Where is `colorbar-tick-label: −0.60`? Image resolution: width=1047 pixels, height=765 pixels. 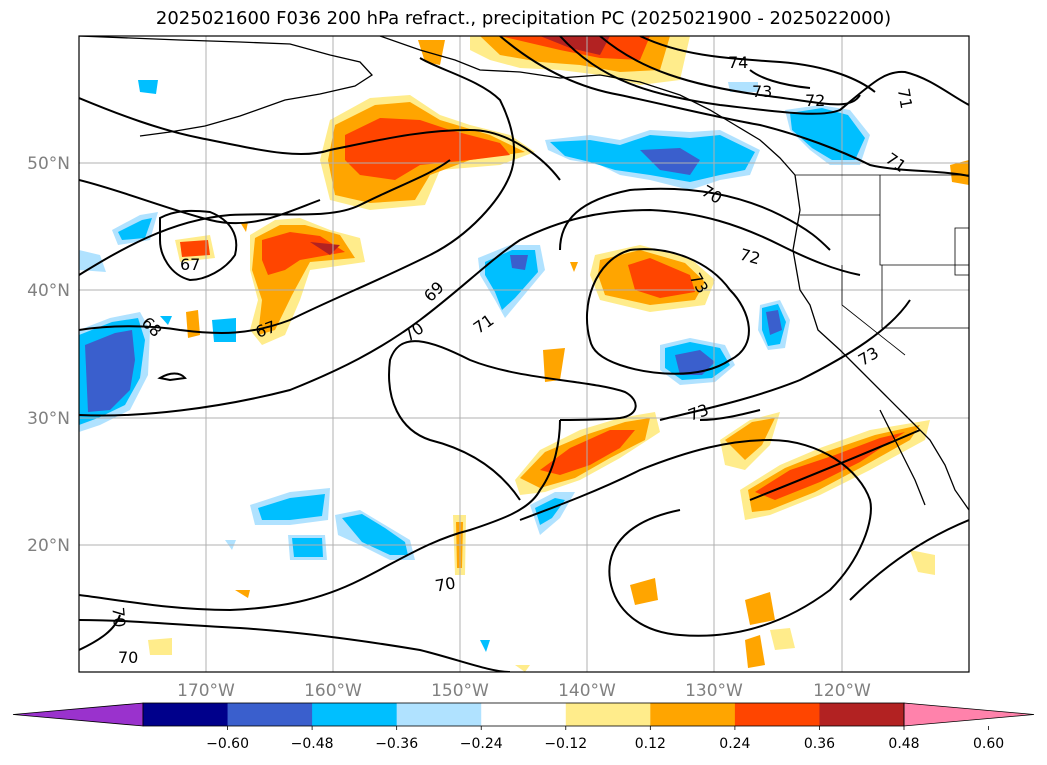
colorbar-tick-label: −0.60 is located at coordinates (227, 744).